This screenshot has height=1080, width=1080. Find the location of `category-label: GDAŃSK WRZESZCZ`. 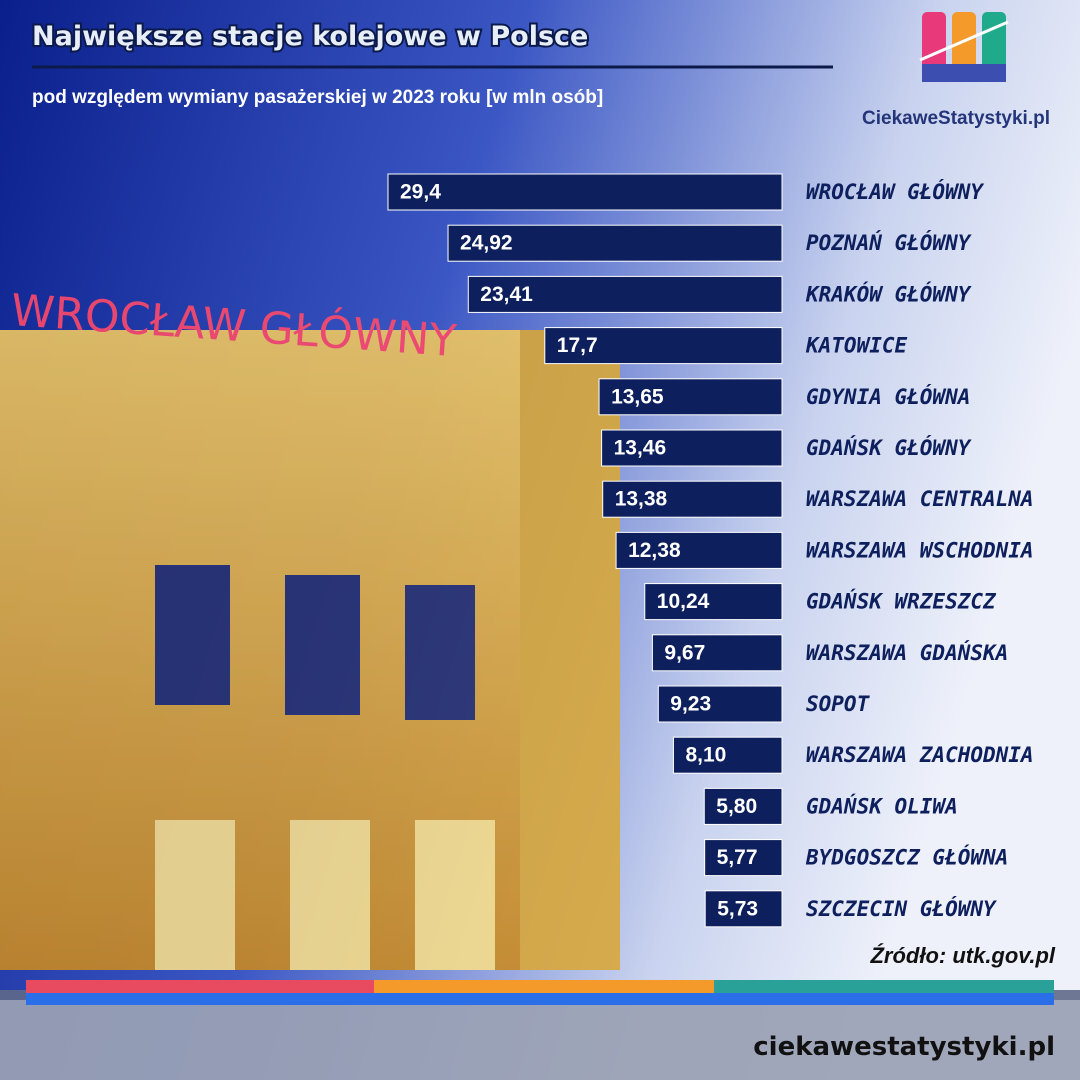

category-label: GDAŃSK WRZESZCZ is located at coordinates (901, 601).